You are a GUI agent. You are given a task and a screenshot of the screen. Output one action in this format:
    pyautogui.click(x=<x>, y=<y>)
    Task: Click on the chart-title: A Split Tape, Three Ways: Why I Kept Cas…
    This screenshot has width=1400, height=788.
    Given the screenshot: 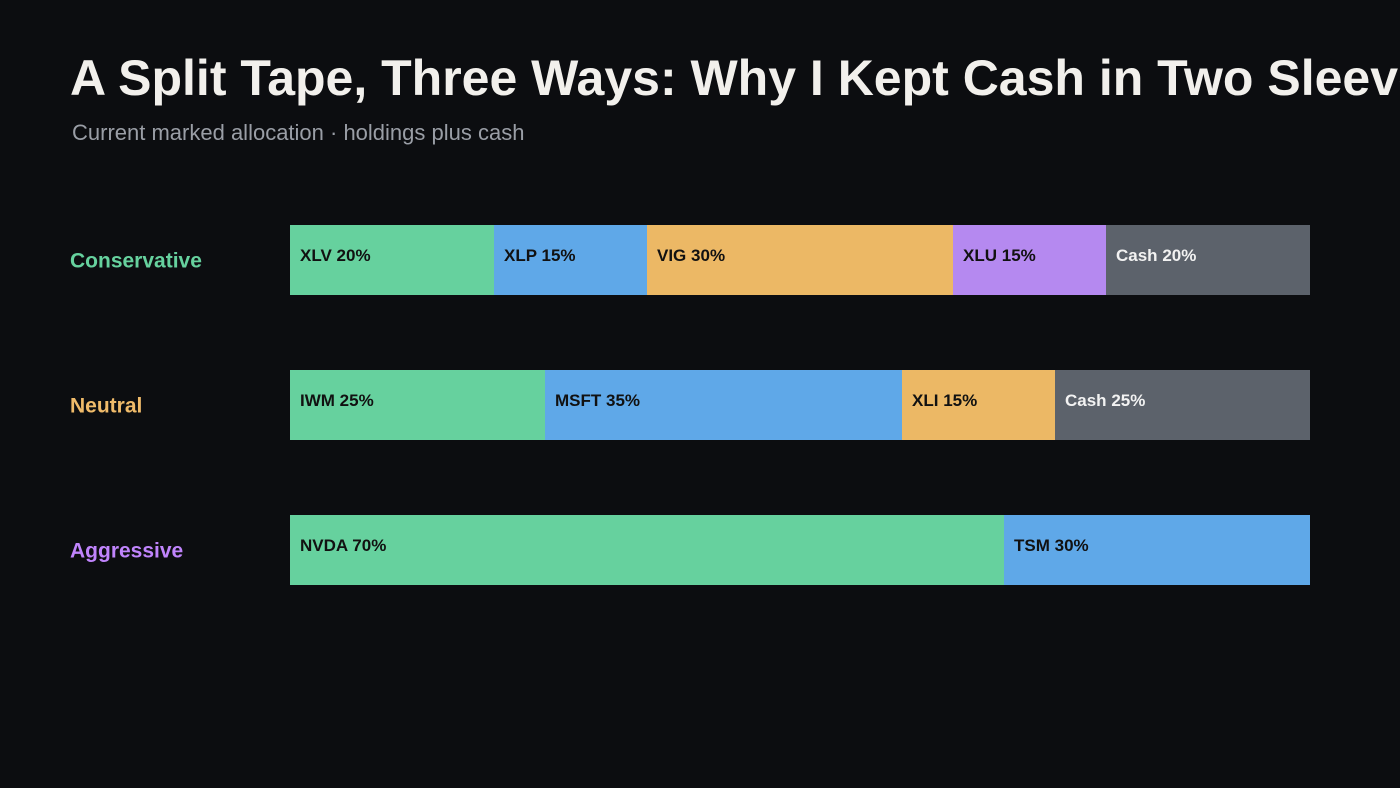 What is the action you would take?
    pyautogui.click(x=735, y=78)
    